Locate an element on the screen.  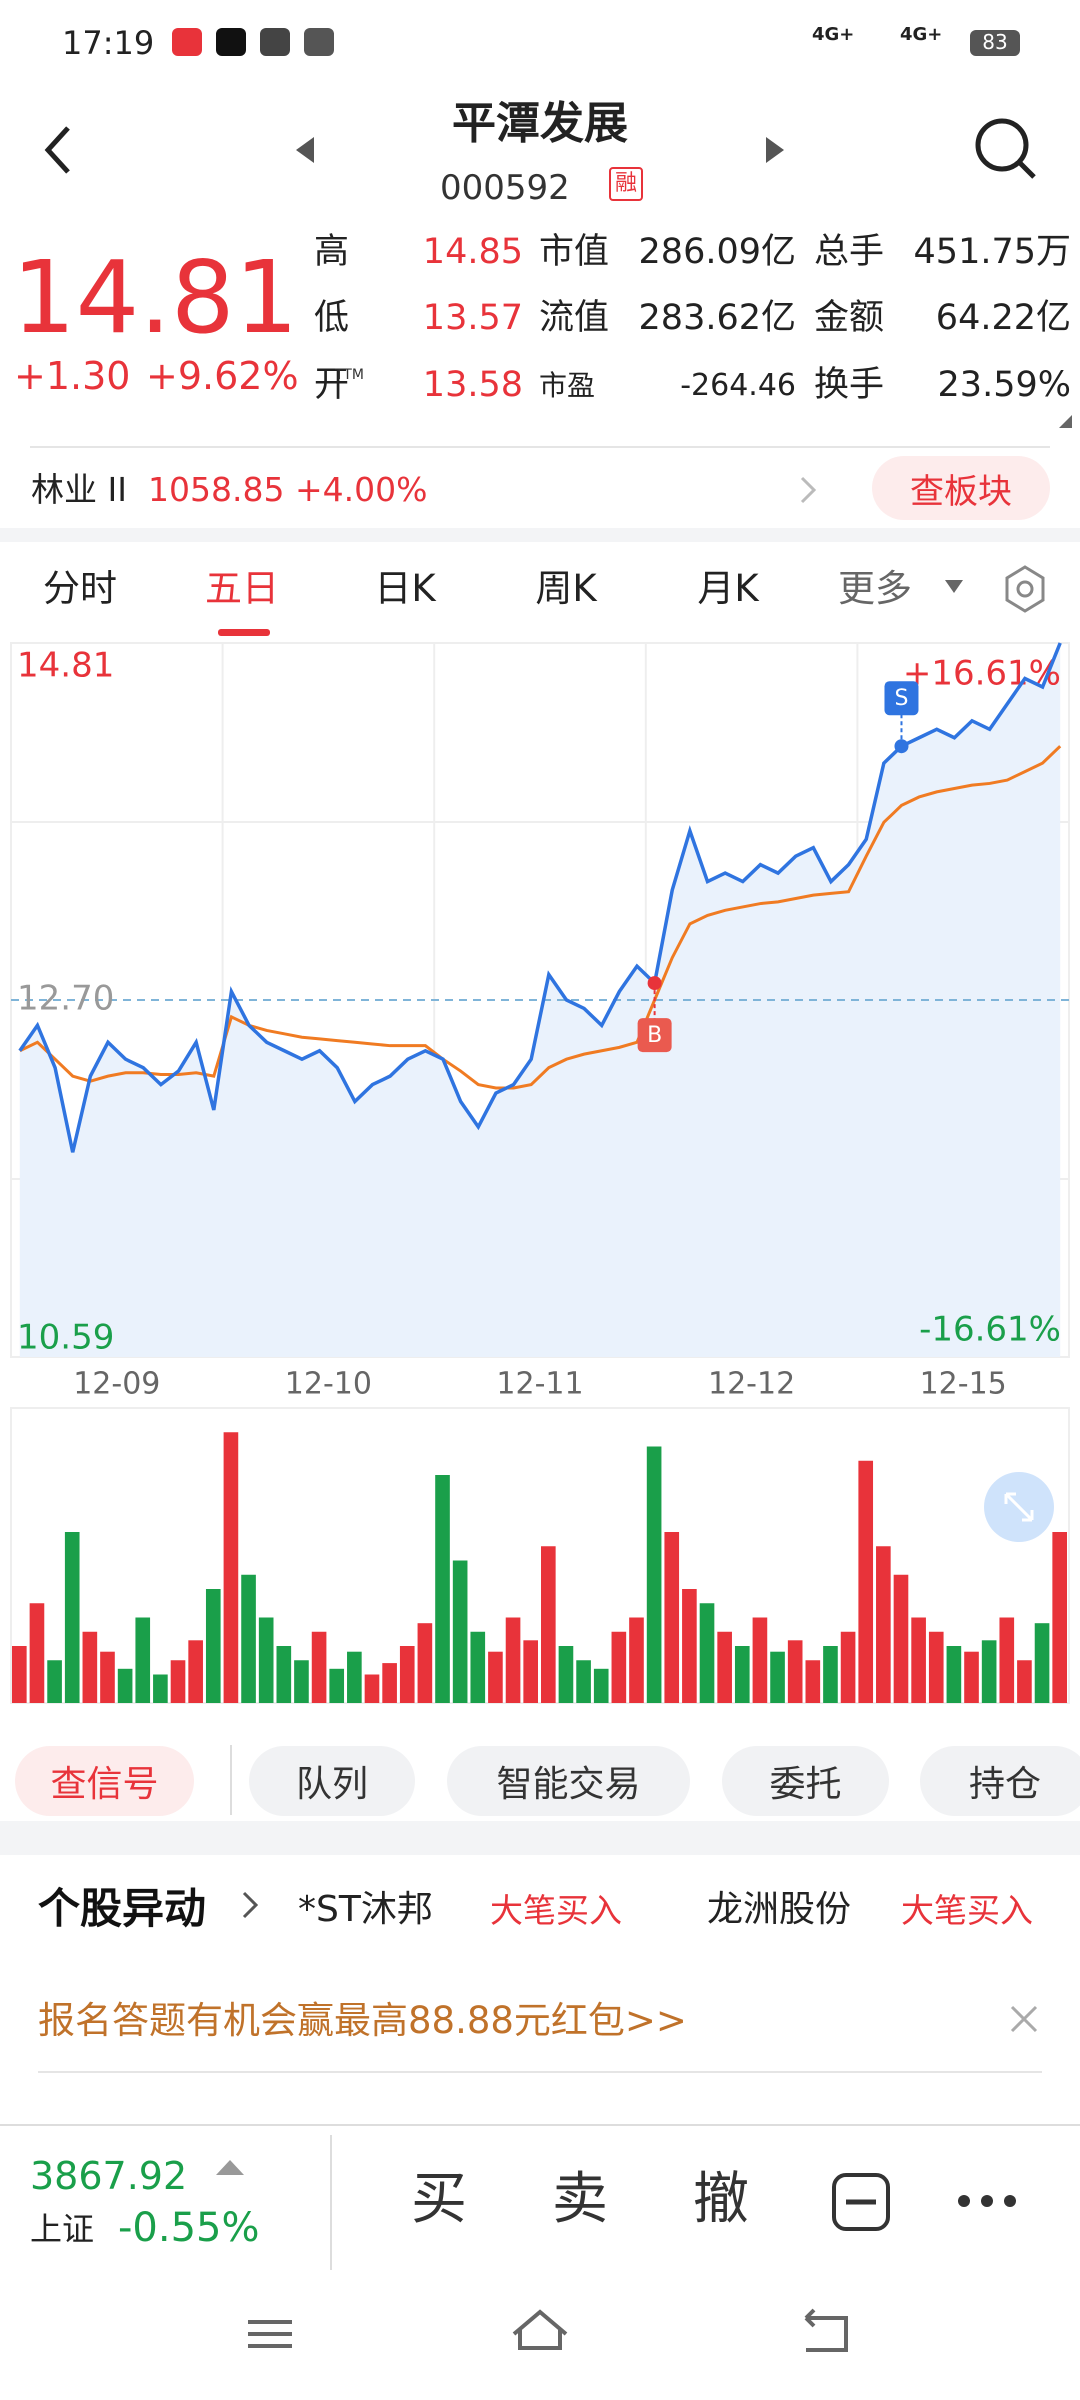
y-tick-label: 14.81 is located at coordinates (65, 666).